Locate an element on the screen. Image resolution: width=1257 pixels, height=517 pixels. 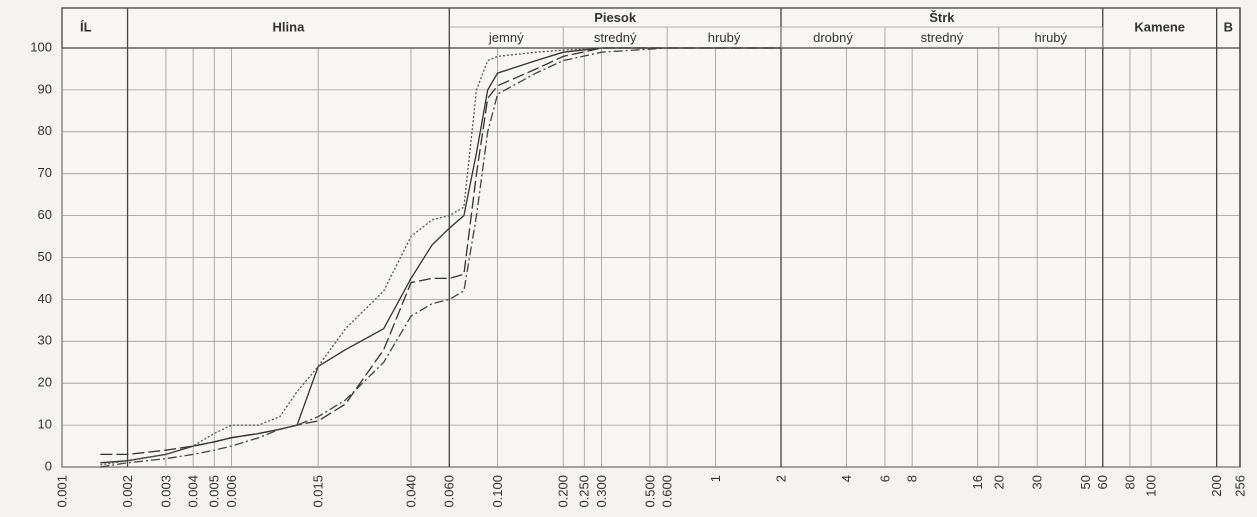
x-tick-label: 30 is located at coordinates (1037, 482).